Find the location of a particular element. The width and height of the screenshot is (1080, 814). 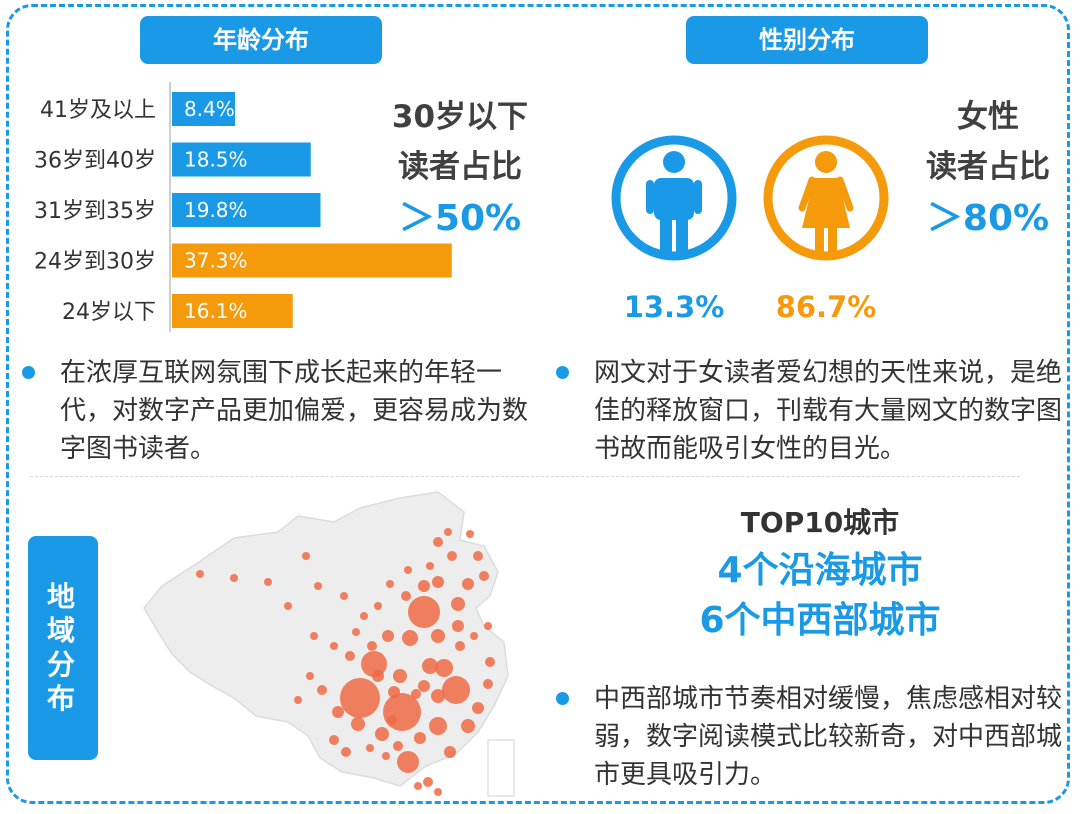

top10-cities: TOP10城市 4个沿海城市 6个中西部城市 is located at coordinates (820, 573).